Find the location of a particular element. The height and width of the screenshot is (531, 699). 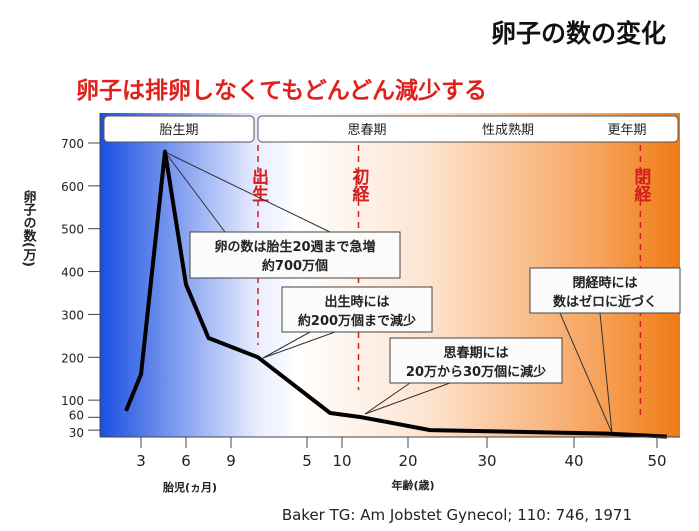

chart-title: 卵子の数の変化 is located at coordinates (578, 33).